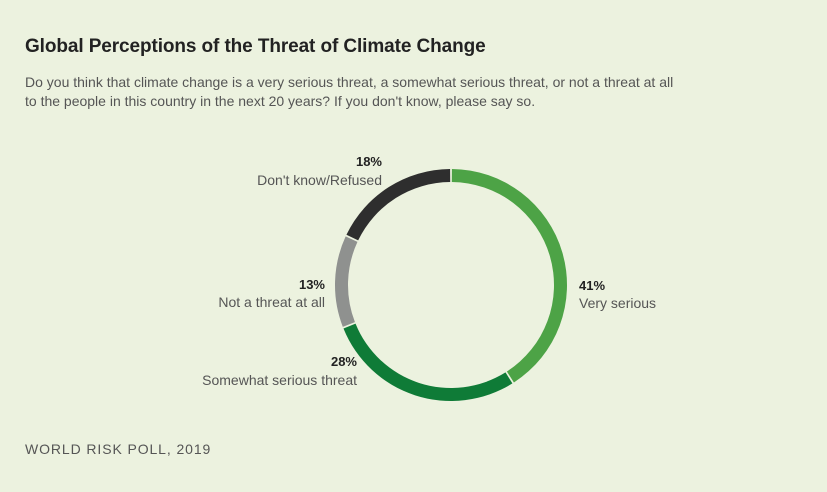  What do you see at coordinates (344, 361) in the screenshot?
I see `value-label-somewhat-serious-threat: 28%` at bounding box center [344, 361].